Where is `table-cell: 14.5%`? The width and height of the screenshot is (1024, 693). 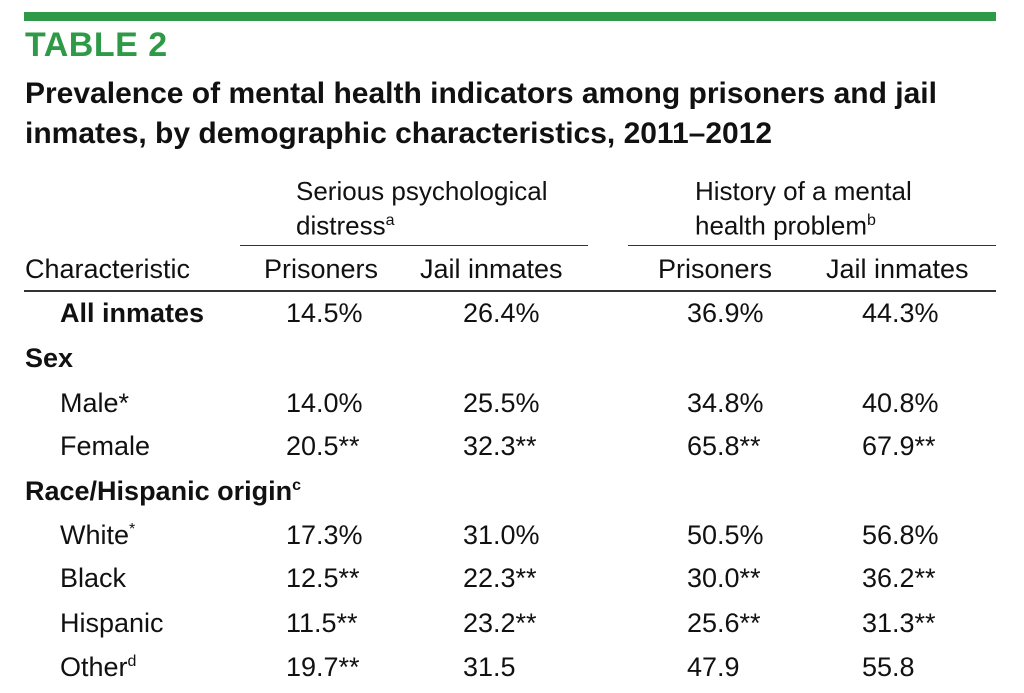 table-cell: 14.5% is located at coordinates (324, 313).